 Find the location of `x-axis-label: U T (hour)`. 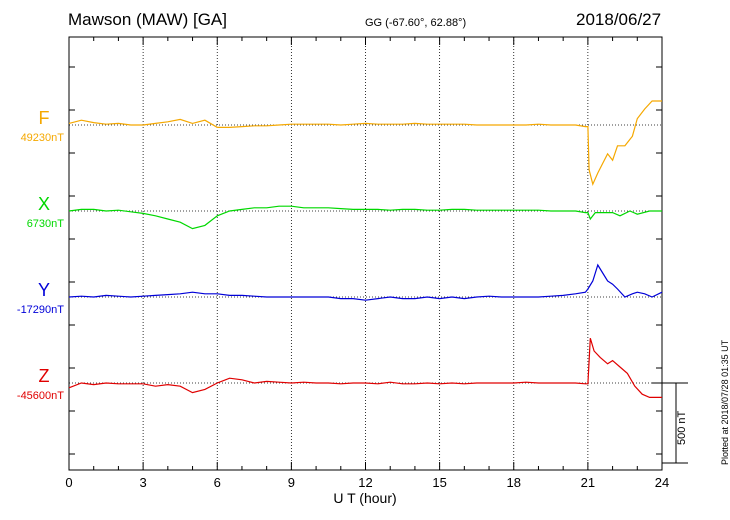

x-axis-label: U T (hour) is located at coordinates (364, 498).